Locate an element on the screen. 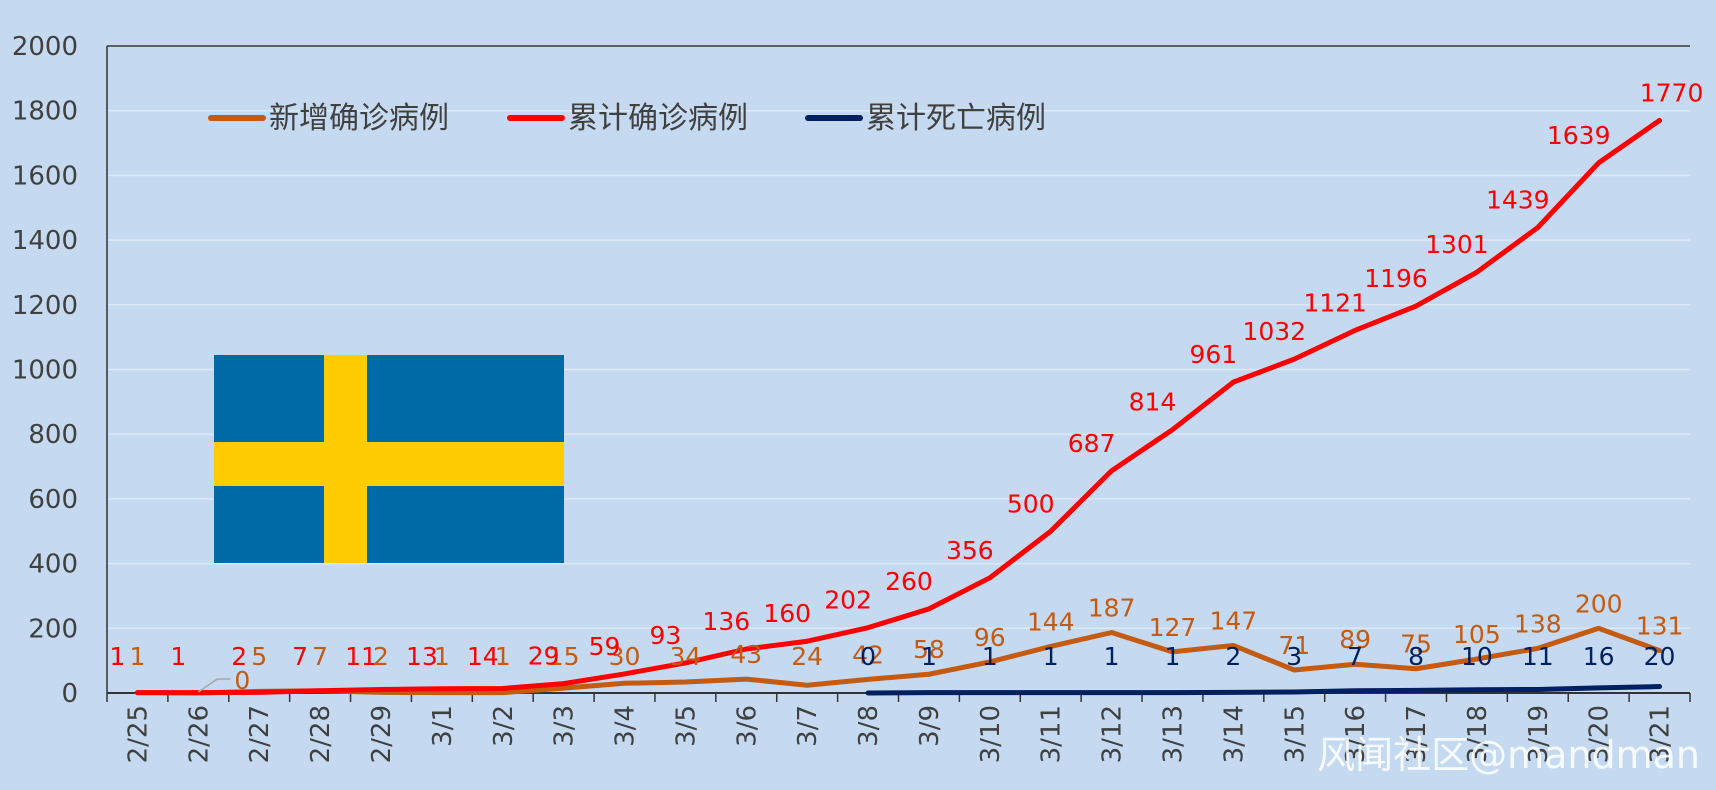  data-label: 24 is located at coordinates (807, 656).